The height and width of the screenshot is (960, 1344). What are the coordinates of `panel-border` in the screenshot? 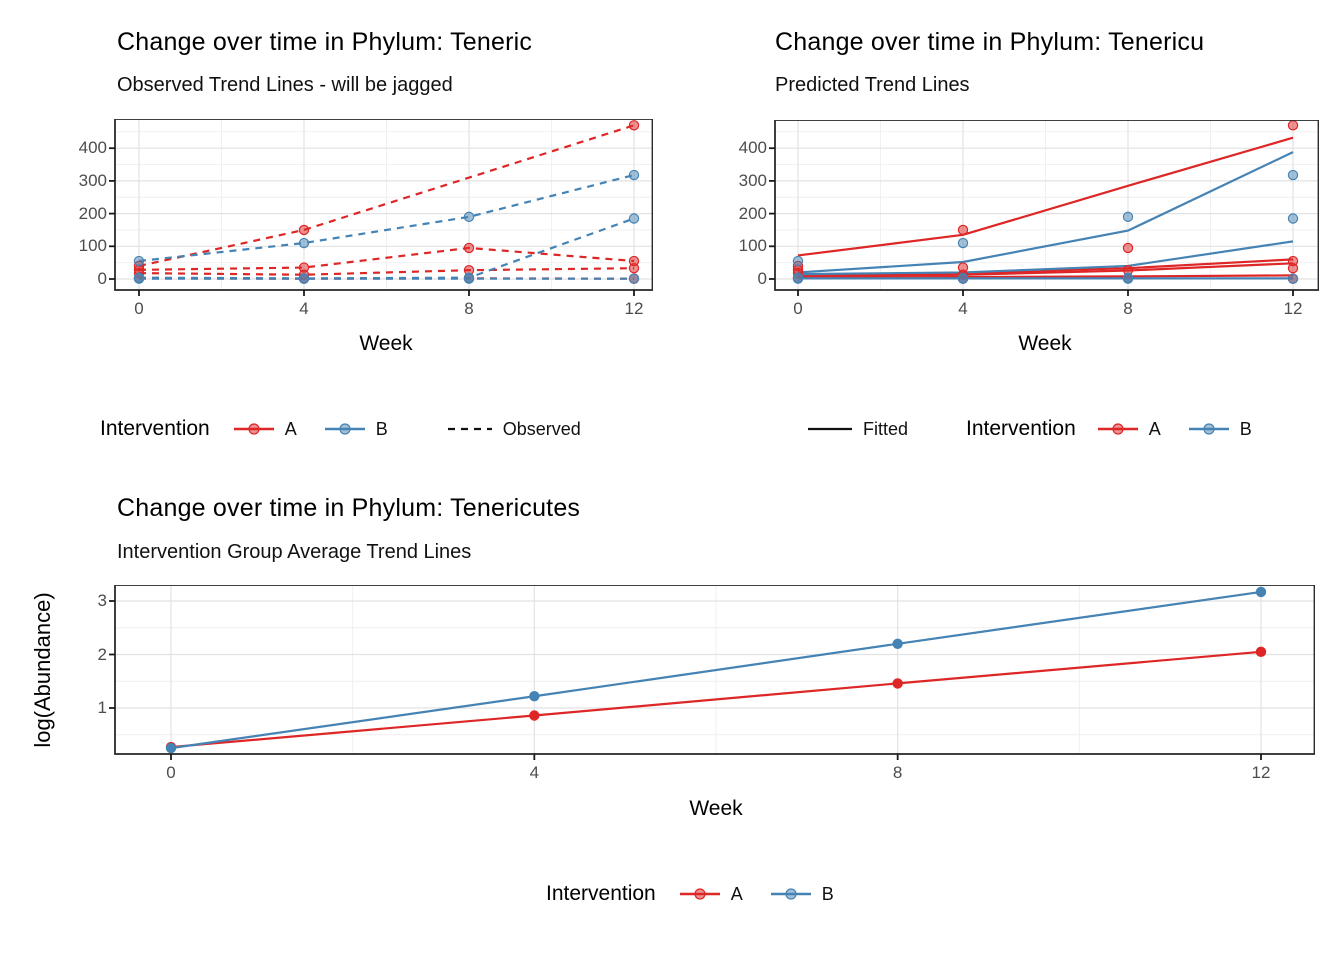 It's located at (1046, 205).